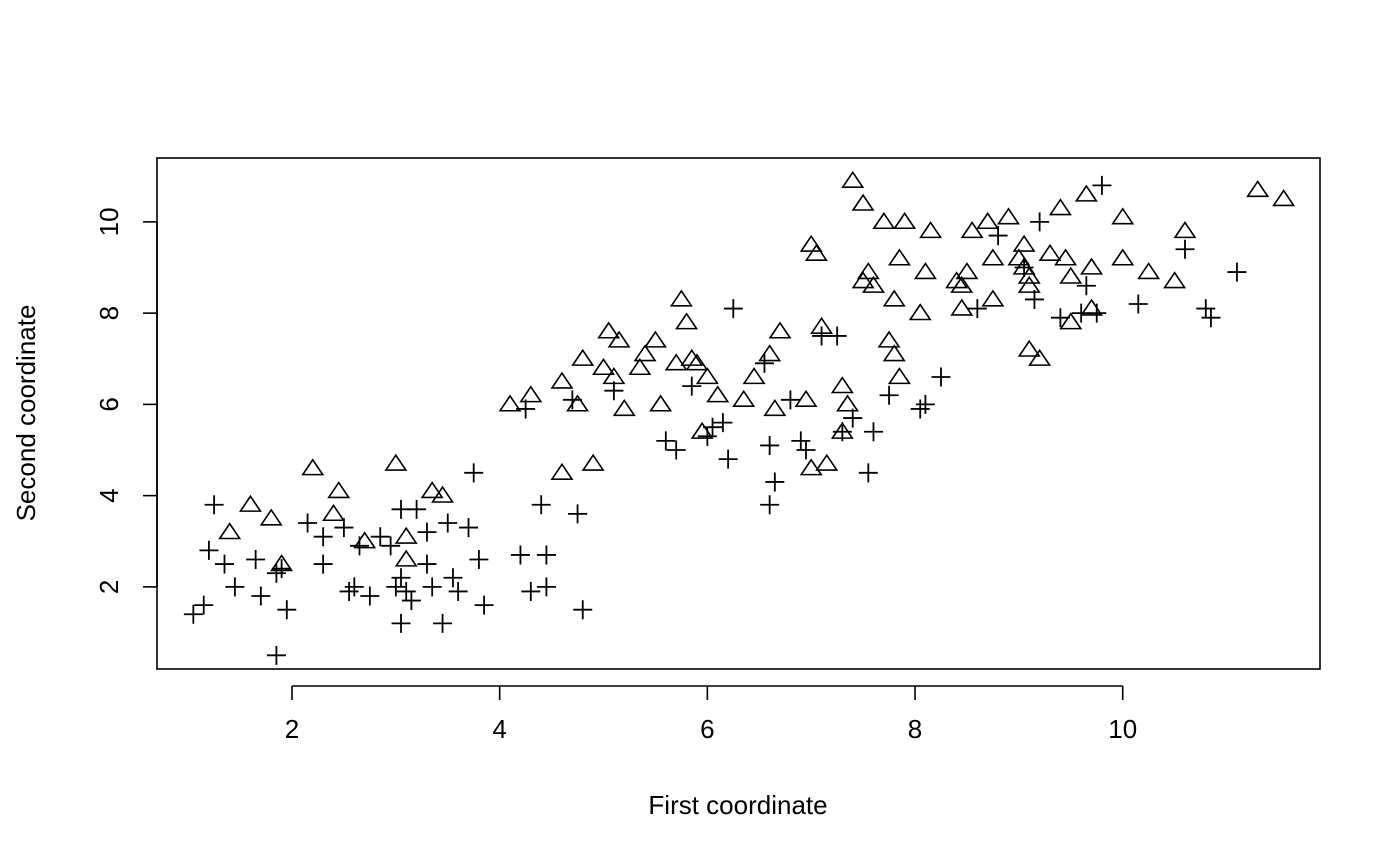 Image resolution: width=1400 pixels, height=865 pixels. Describe the element at coordinates (109, 221) in the screenshot. I see `y-tick-label: 10` at that location.